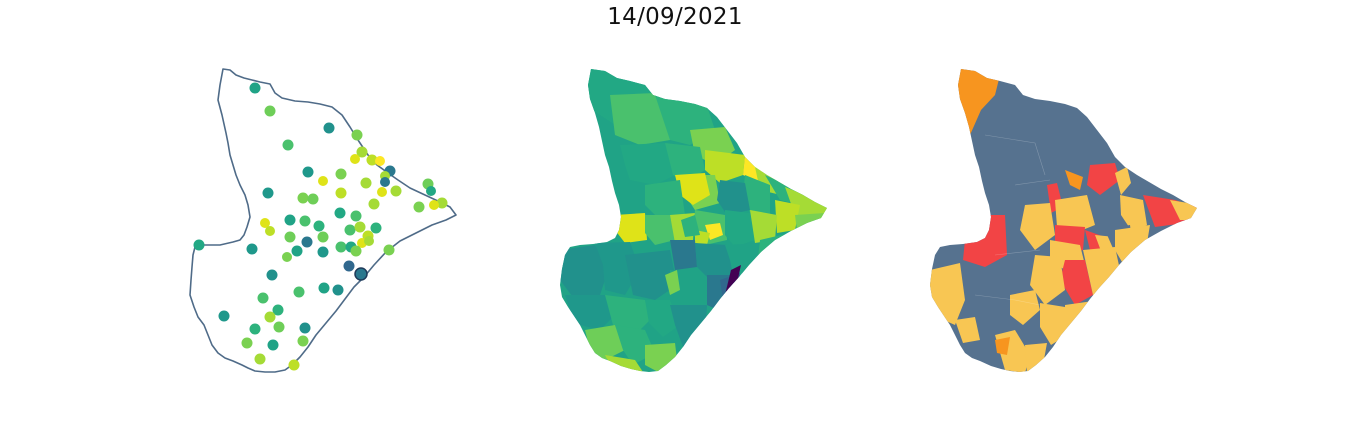 This screenshot has width=1350, height=444. What do you see at coordinates (1012, 220) in the screenshot?
I see `classified-outline` at bounding box center [1012, 220].